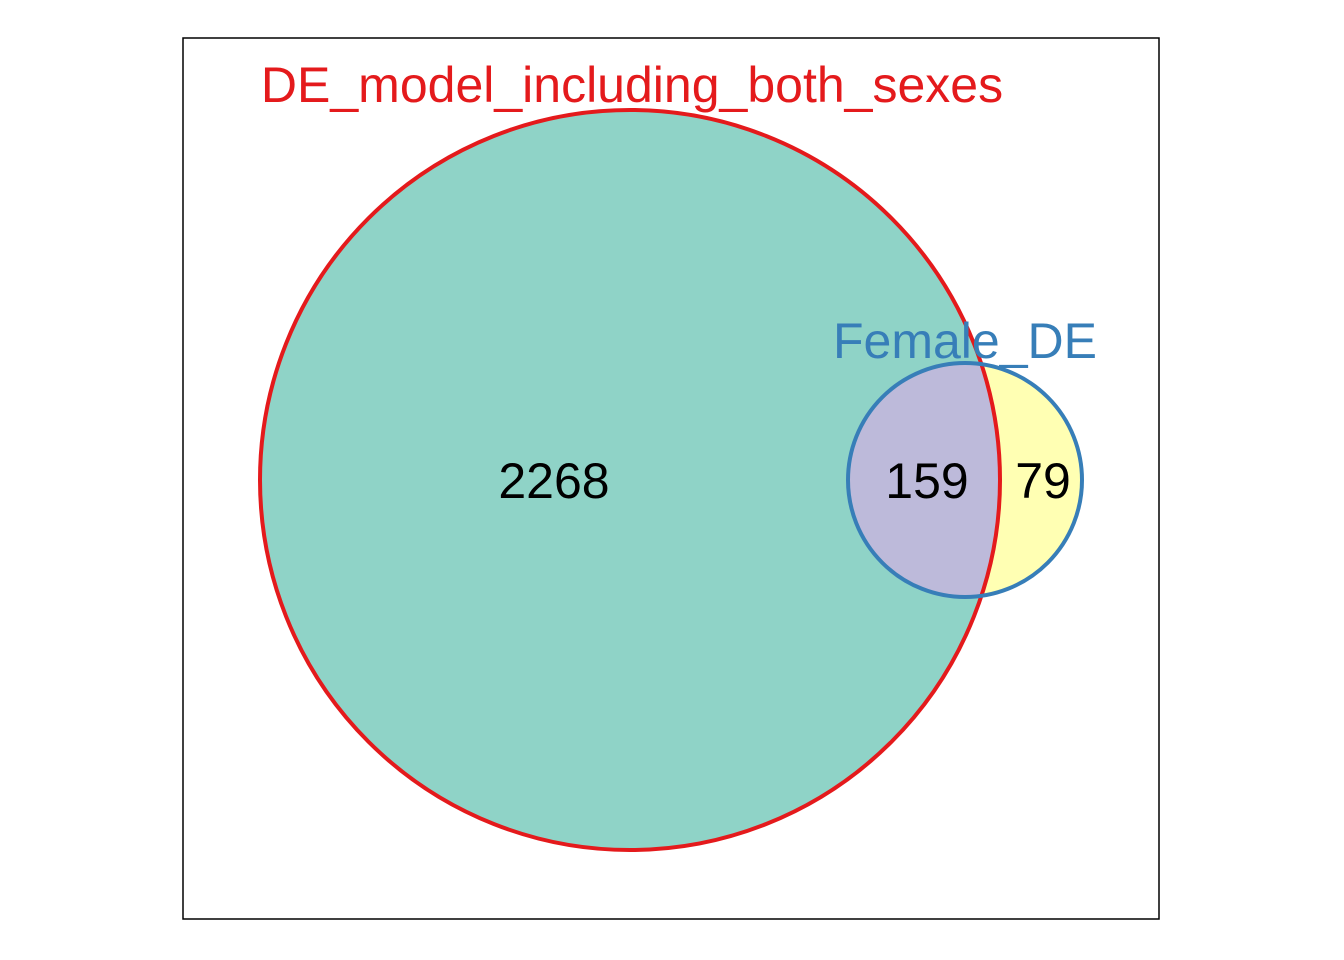  Describe the element at coordinates (632, 85) in the screenshot. I see `set-label-de-model-both-sexes: DE_model_including_both_sexes` at that location.